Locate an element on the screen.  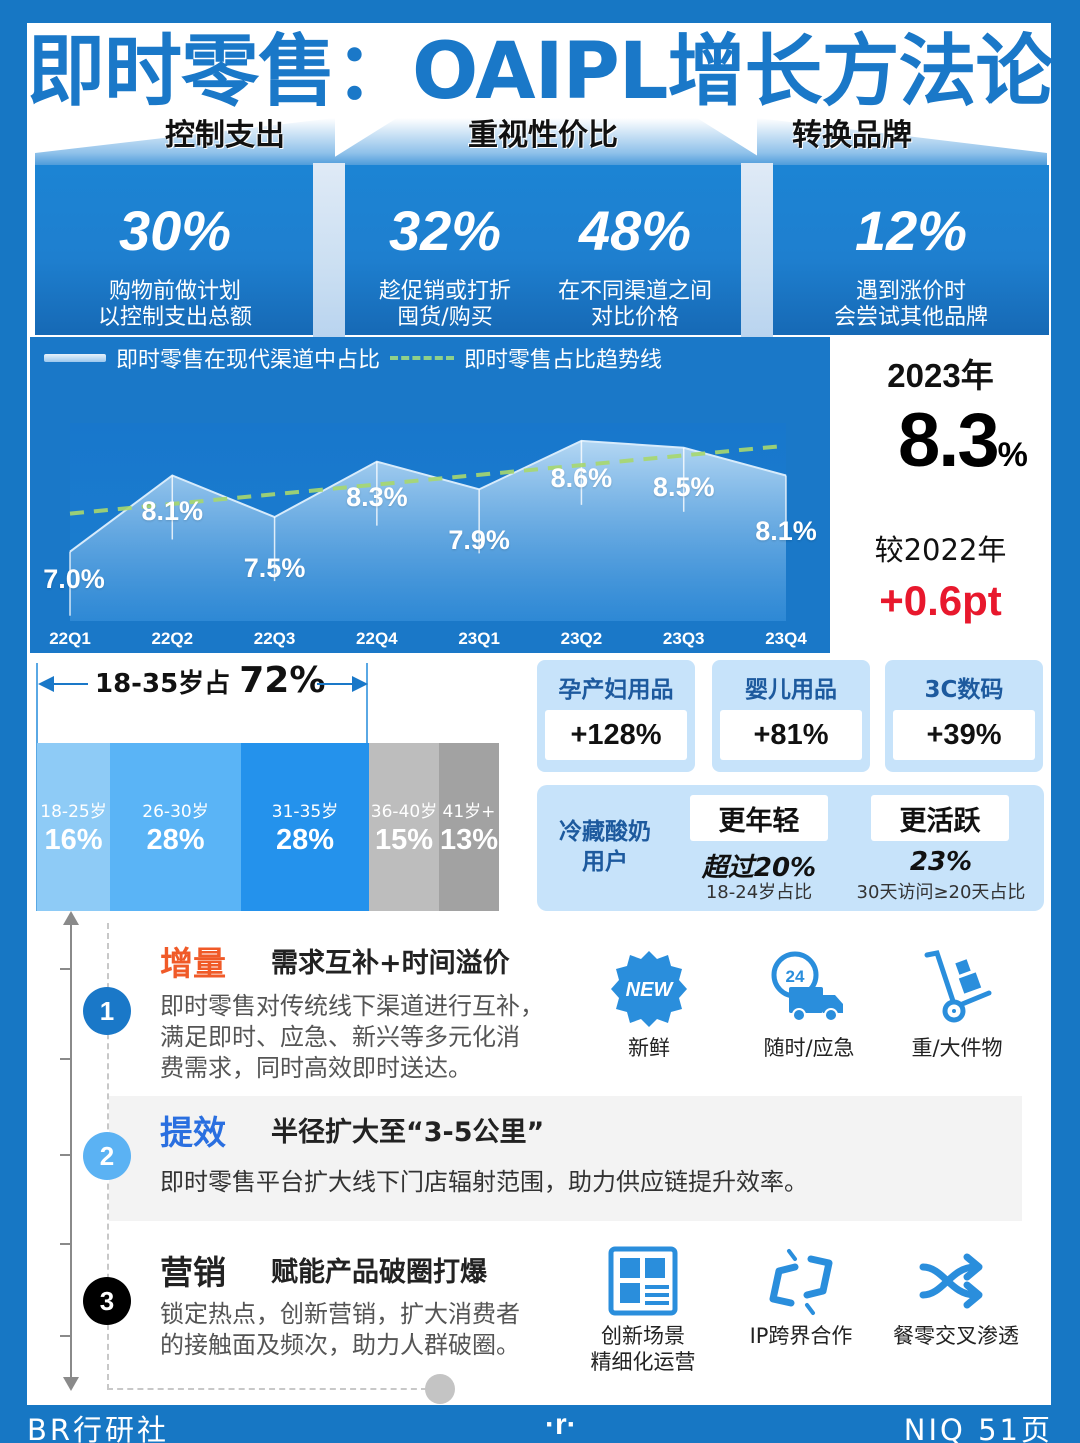
legend-area-label: 即时零售在现代渠道中占比 is located at coordinates (248, 360).